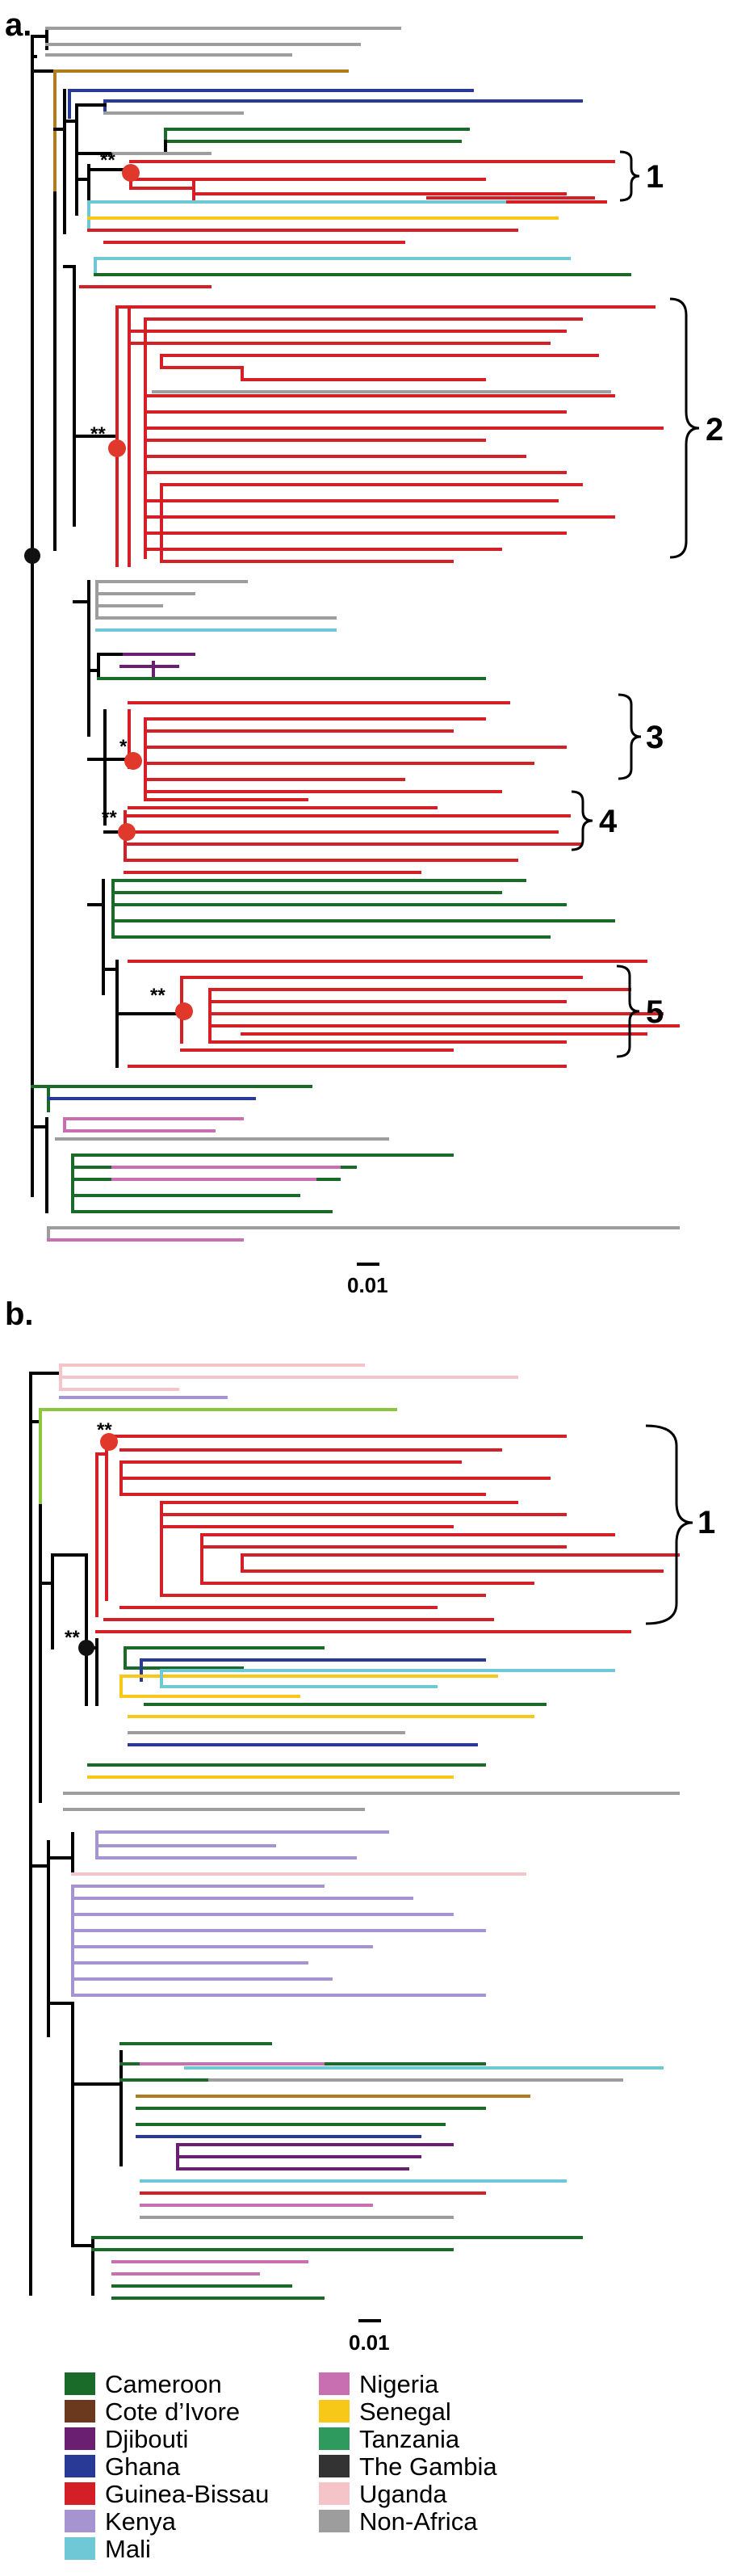 The width and height of the screenshot is (733, 2576). I want to click on legend-label-kenya: Kenya, so click(141, 2521).